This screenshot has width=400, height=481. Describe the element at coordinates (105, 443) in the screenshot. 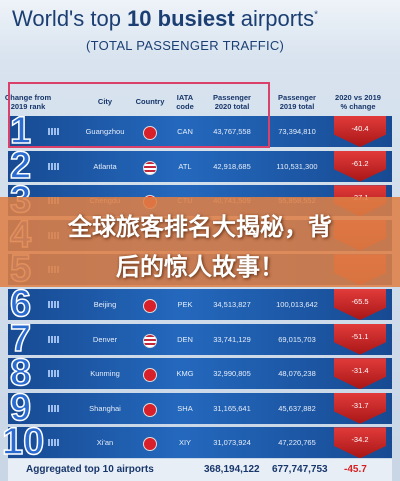

I see `cell-text: Xi'an` at that location.